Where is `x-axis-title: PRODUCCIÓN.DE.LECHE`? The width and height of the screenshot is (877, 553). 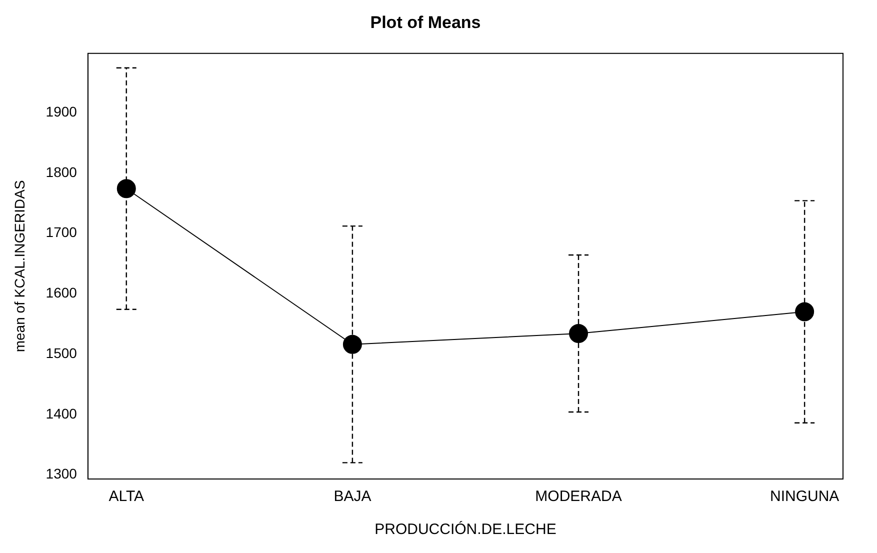 x-axis-title: PRODUCCIÓN.DE.LECHE is located at coordinates (465, 529).